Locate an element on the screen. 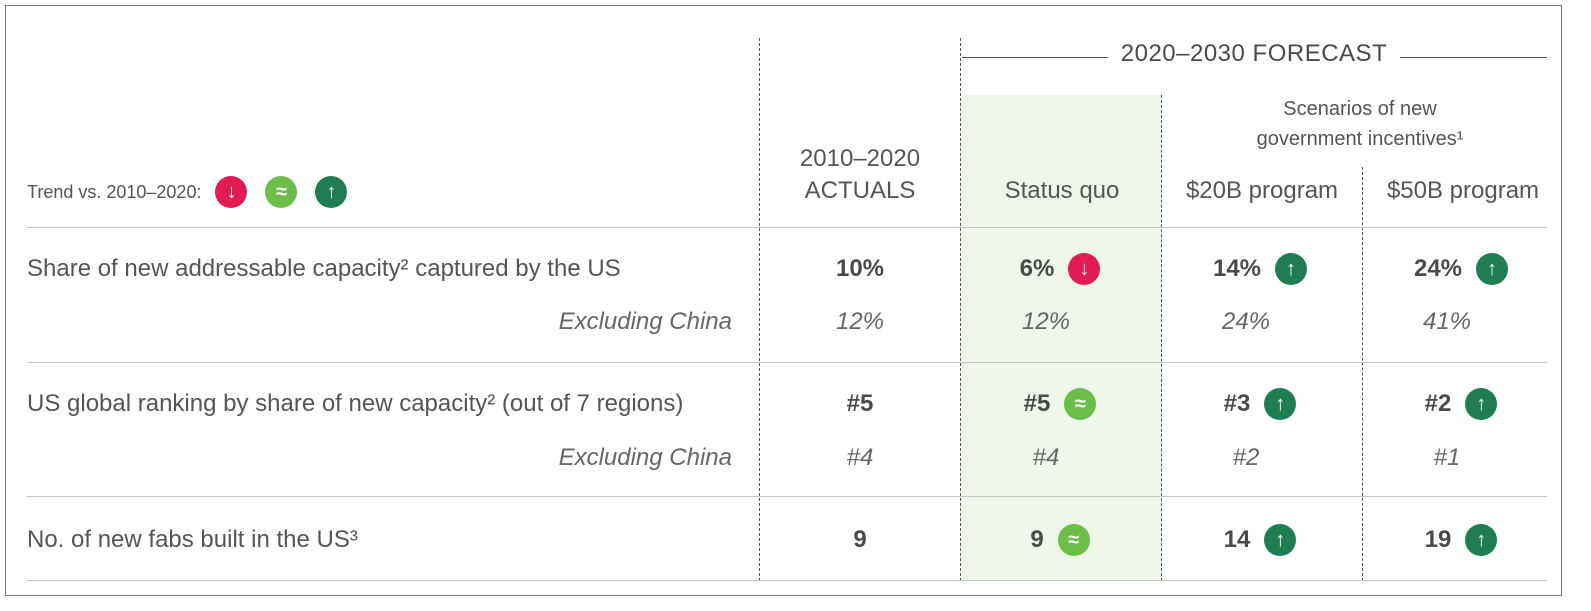  value-cell: 10% is located at coordinates (860, 269).